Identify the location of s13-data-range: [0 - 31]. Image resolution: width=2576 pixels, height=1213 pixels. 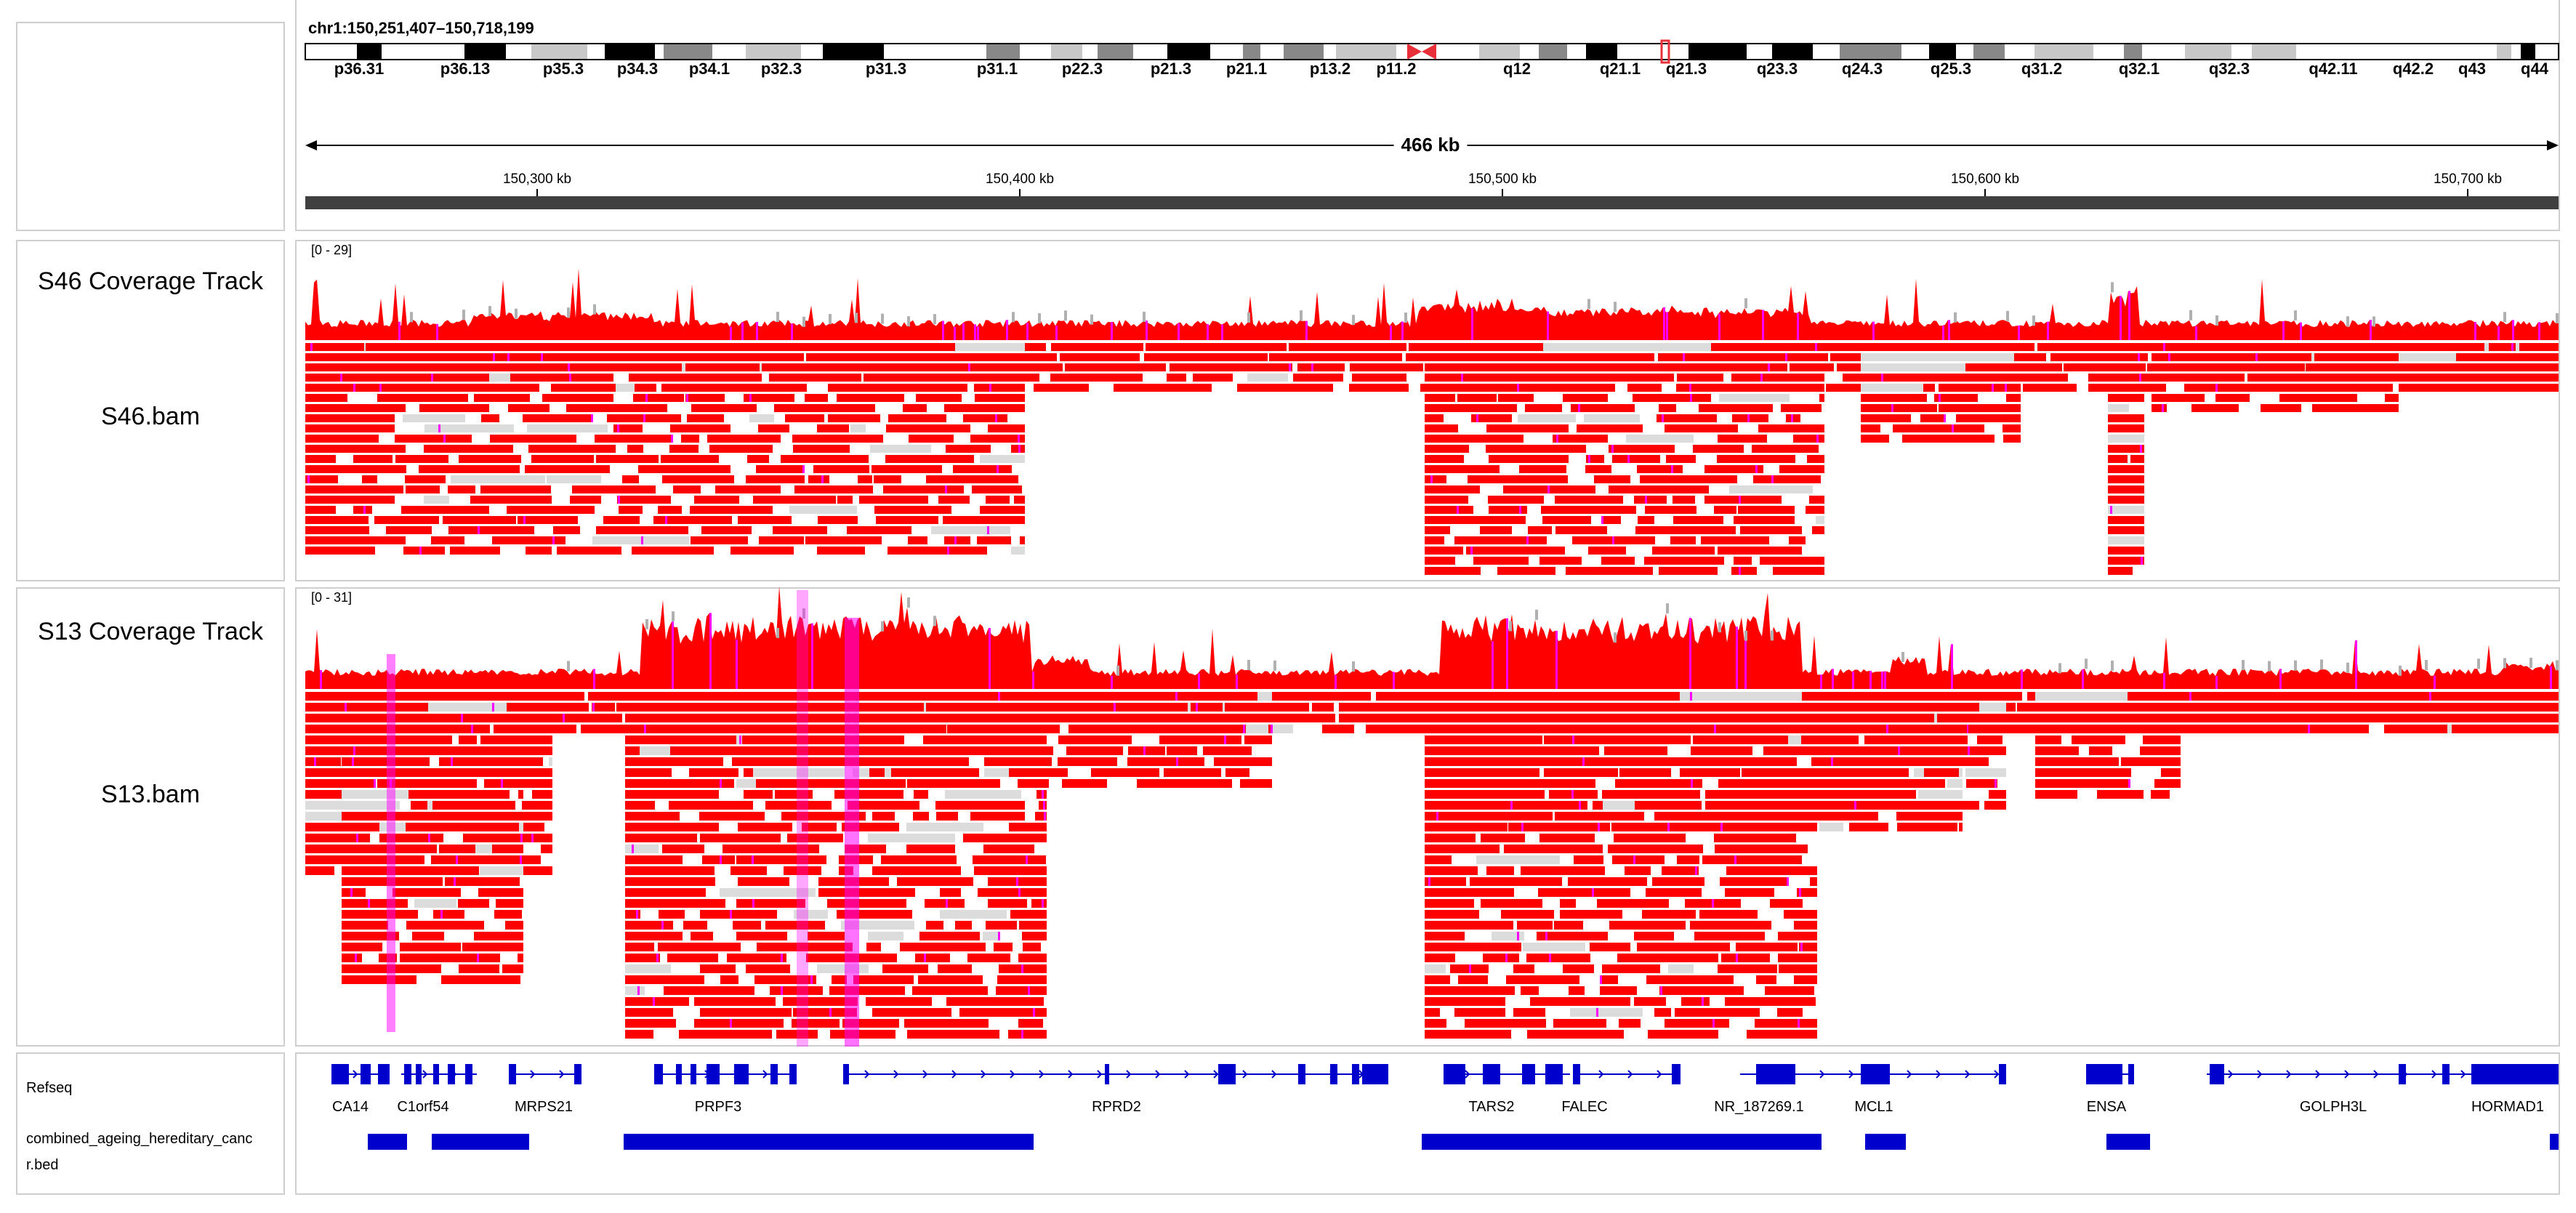
(332, 597).